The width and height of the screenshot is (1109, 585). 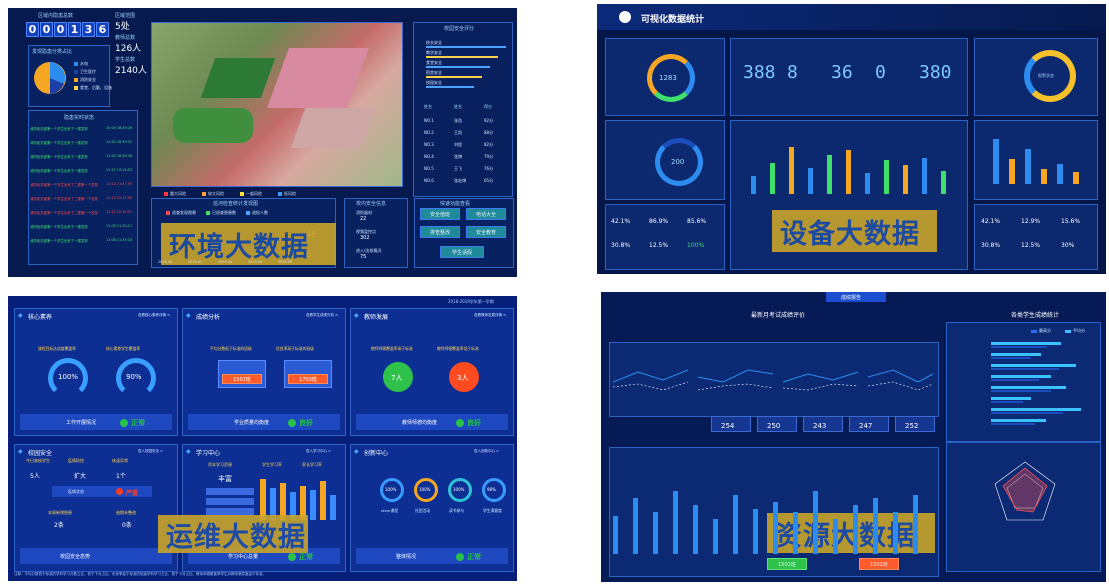 What do you see at coordinates (365, 238) in the screenshot?
I see `campus-info-value: 302` at bounding box center [365, 238].